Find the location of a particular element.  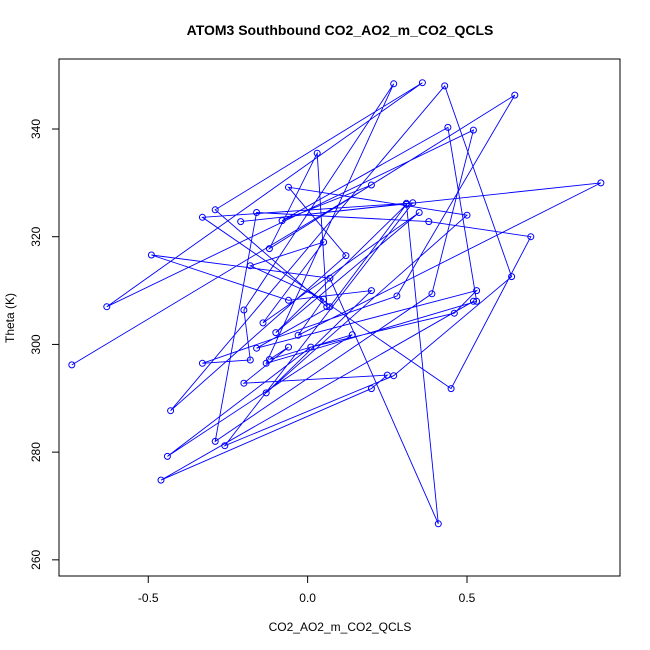

y-axis: 260 280 300 320 340 is located at coordinates (44, 344).